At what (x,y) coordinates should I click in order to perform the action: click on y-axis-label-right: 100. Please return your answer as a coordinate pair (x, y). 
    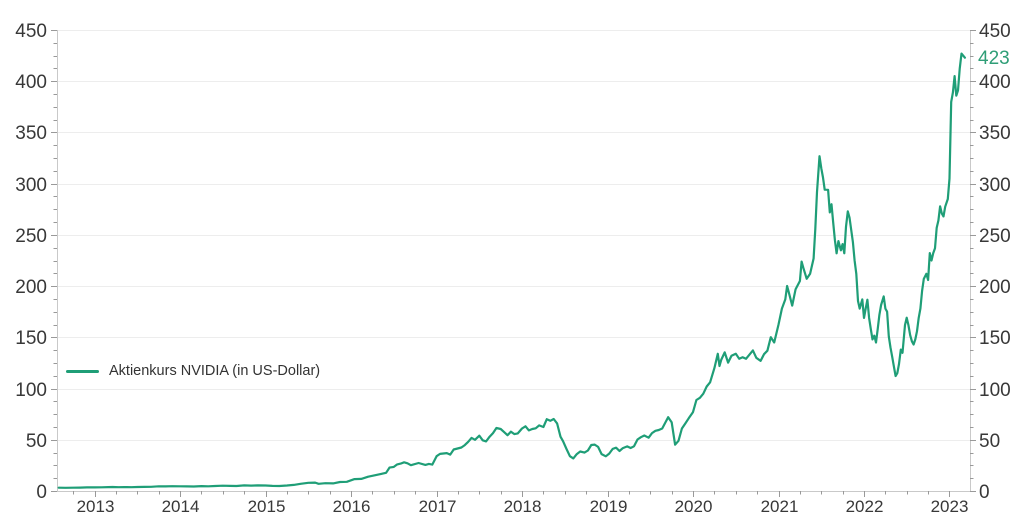
    Looking at the image, I should click on (995, 390).